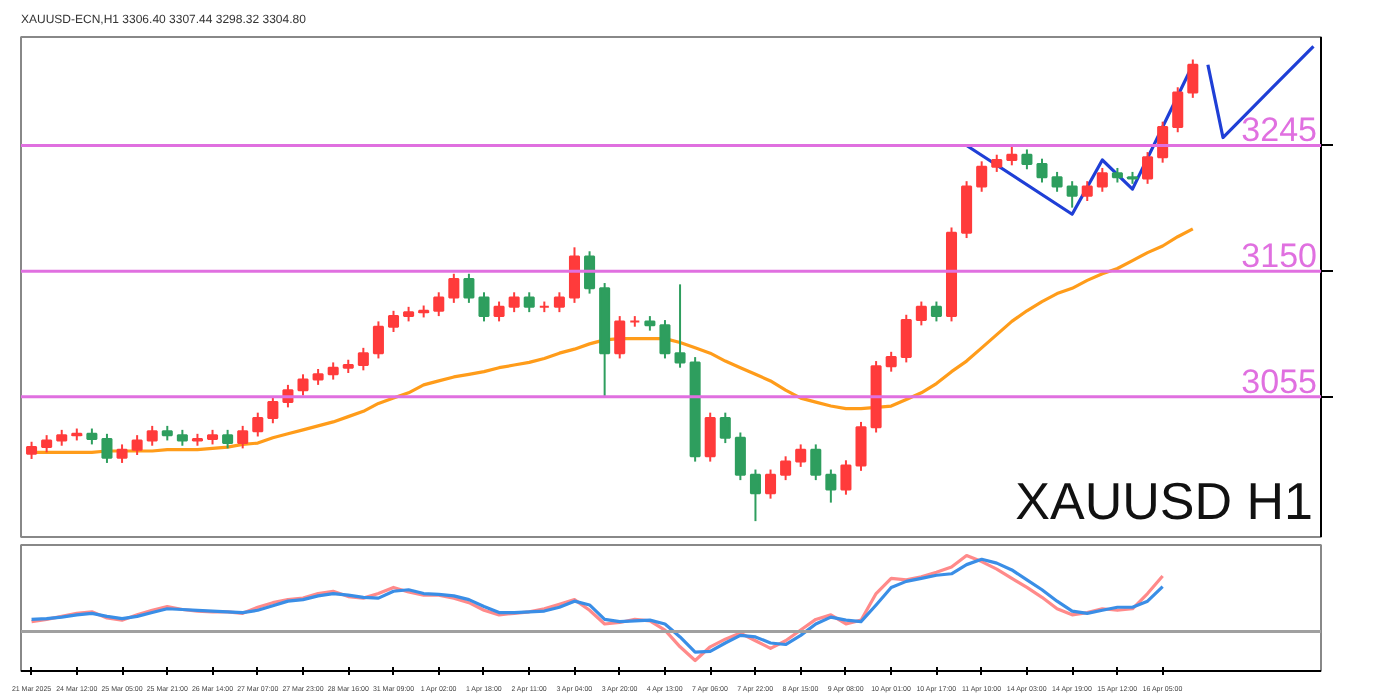 Image resolution: width=1384 pixels, height=698 pixels. I want to click on ref-line-label: 3055, so click(1279, 381).